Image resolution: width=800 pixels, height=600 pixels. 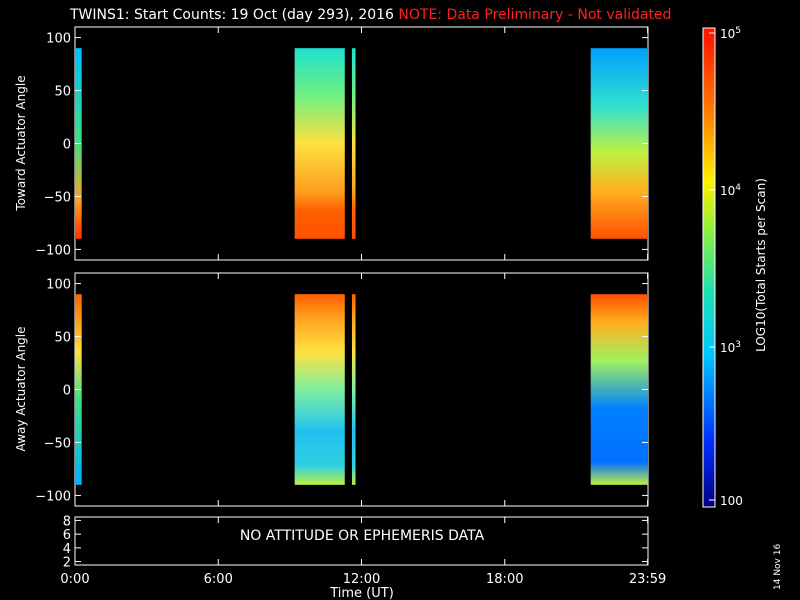 I want to click on x-axis-title: Time (UT), so click(x=361, y=593).